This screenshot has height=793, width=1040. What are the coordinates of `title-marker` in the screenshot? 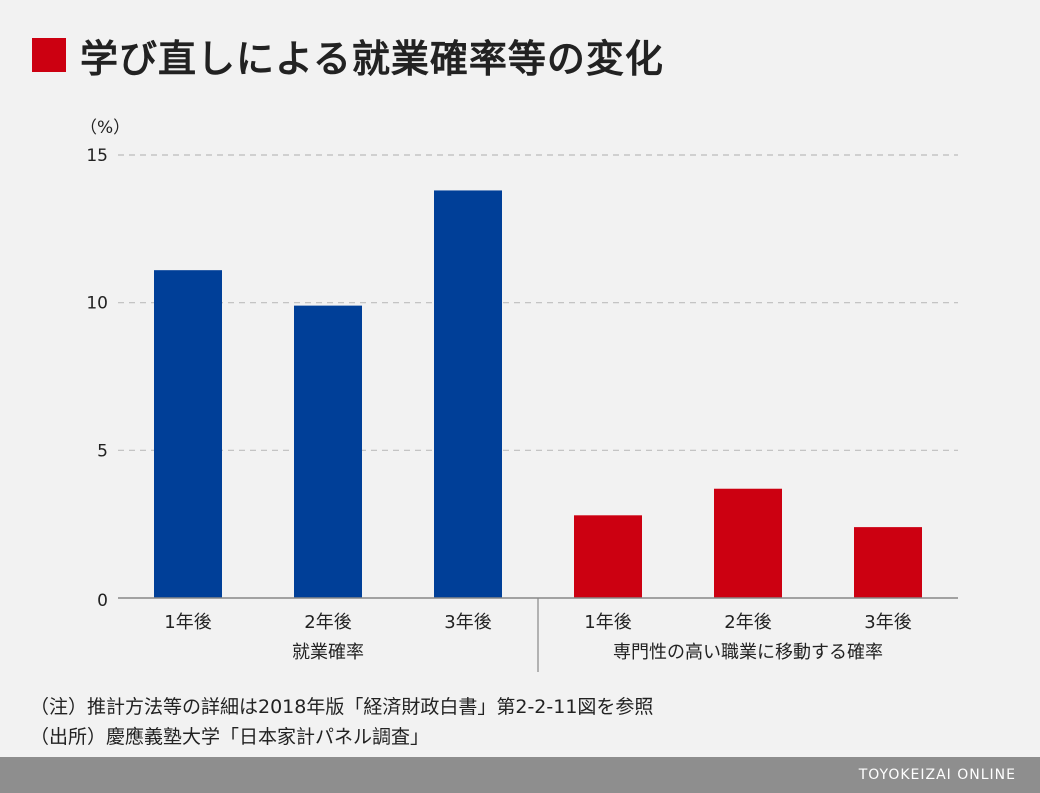 It's located at (49, 55).